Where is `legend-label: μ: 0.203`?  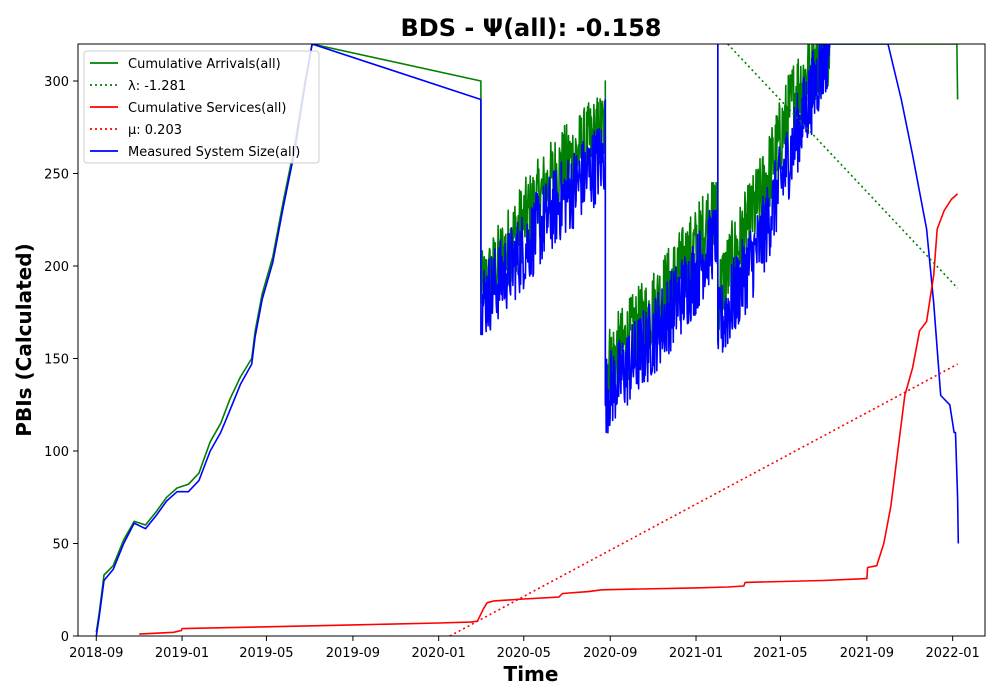
legend-label: μ: 0.203 is located at coordinates (155, 130).